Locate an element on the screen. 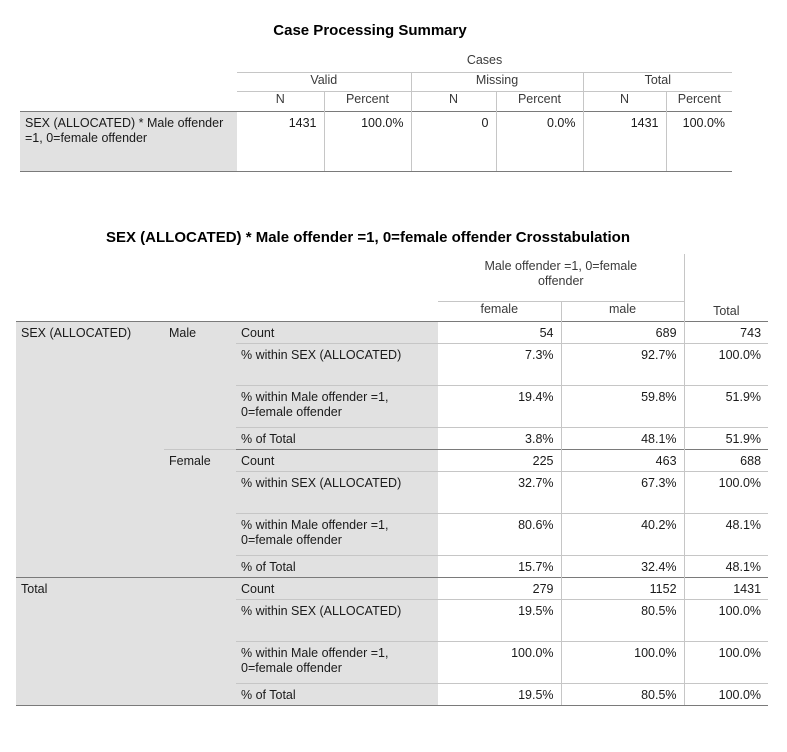  male-value: 92.7% is located at coordinates (623, 363).